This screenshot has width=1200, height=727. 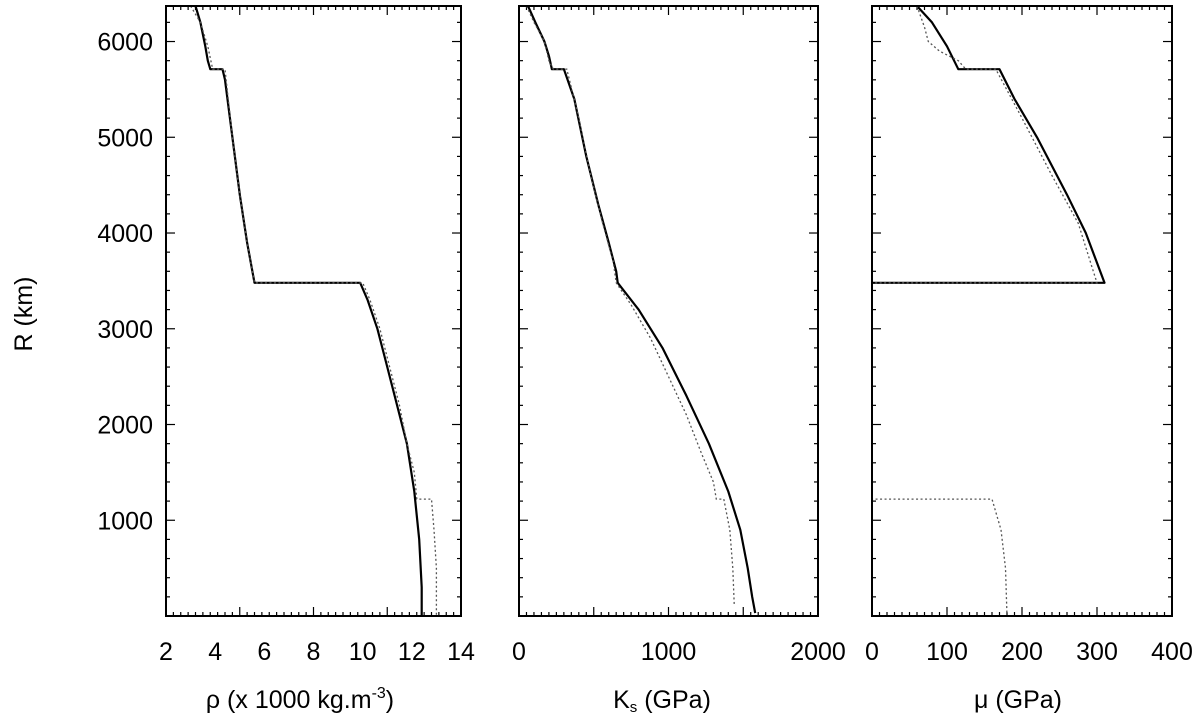 What do you see at coordinates (215, 652) in the screenshot?
I see `x-tick-label: 4` at bounding box center [215, 652].